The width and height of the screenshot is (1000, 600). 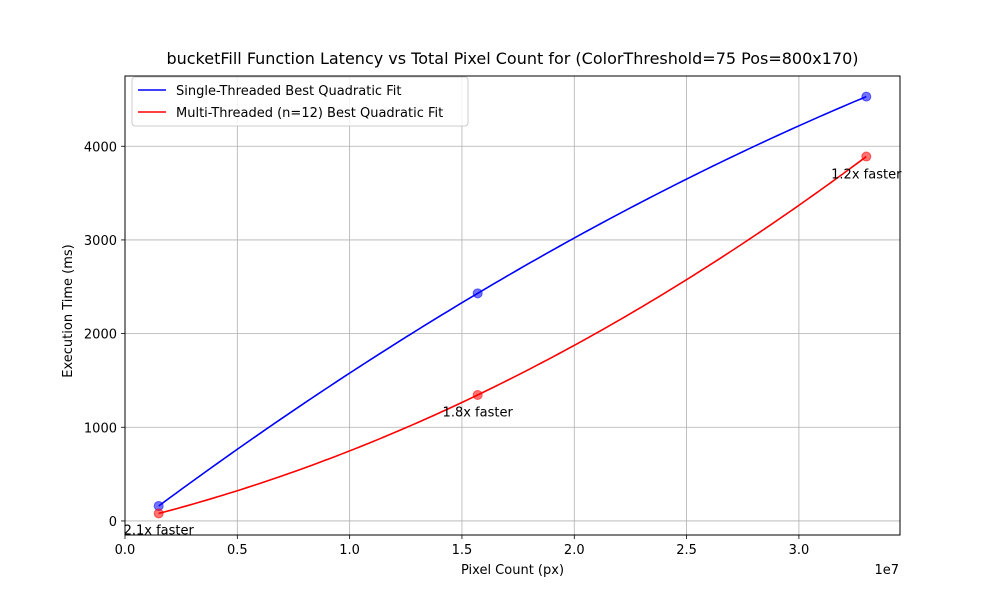 I want to click on x-tick-label: 2.5, so click(x=686, y=550).